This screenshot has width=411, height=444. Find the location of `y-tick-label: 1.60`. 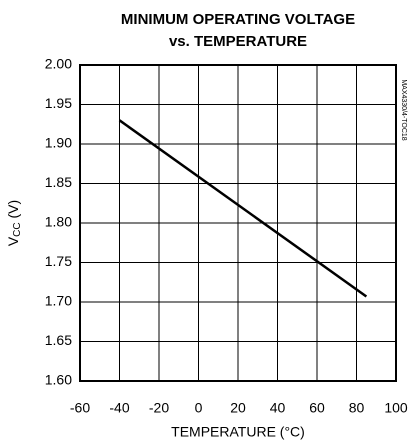

y-tick-label: 1.60 is located at coordinates (58, 380).